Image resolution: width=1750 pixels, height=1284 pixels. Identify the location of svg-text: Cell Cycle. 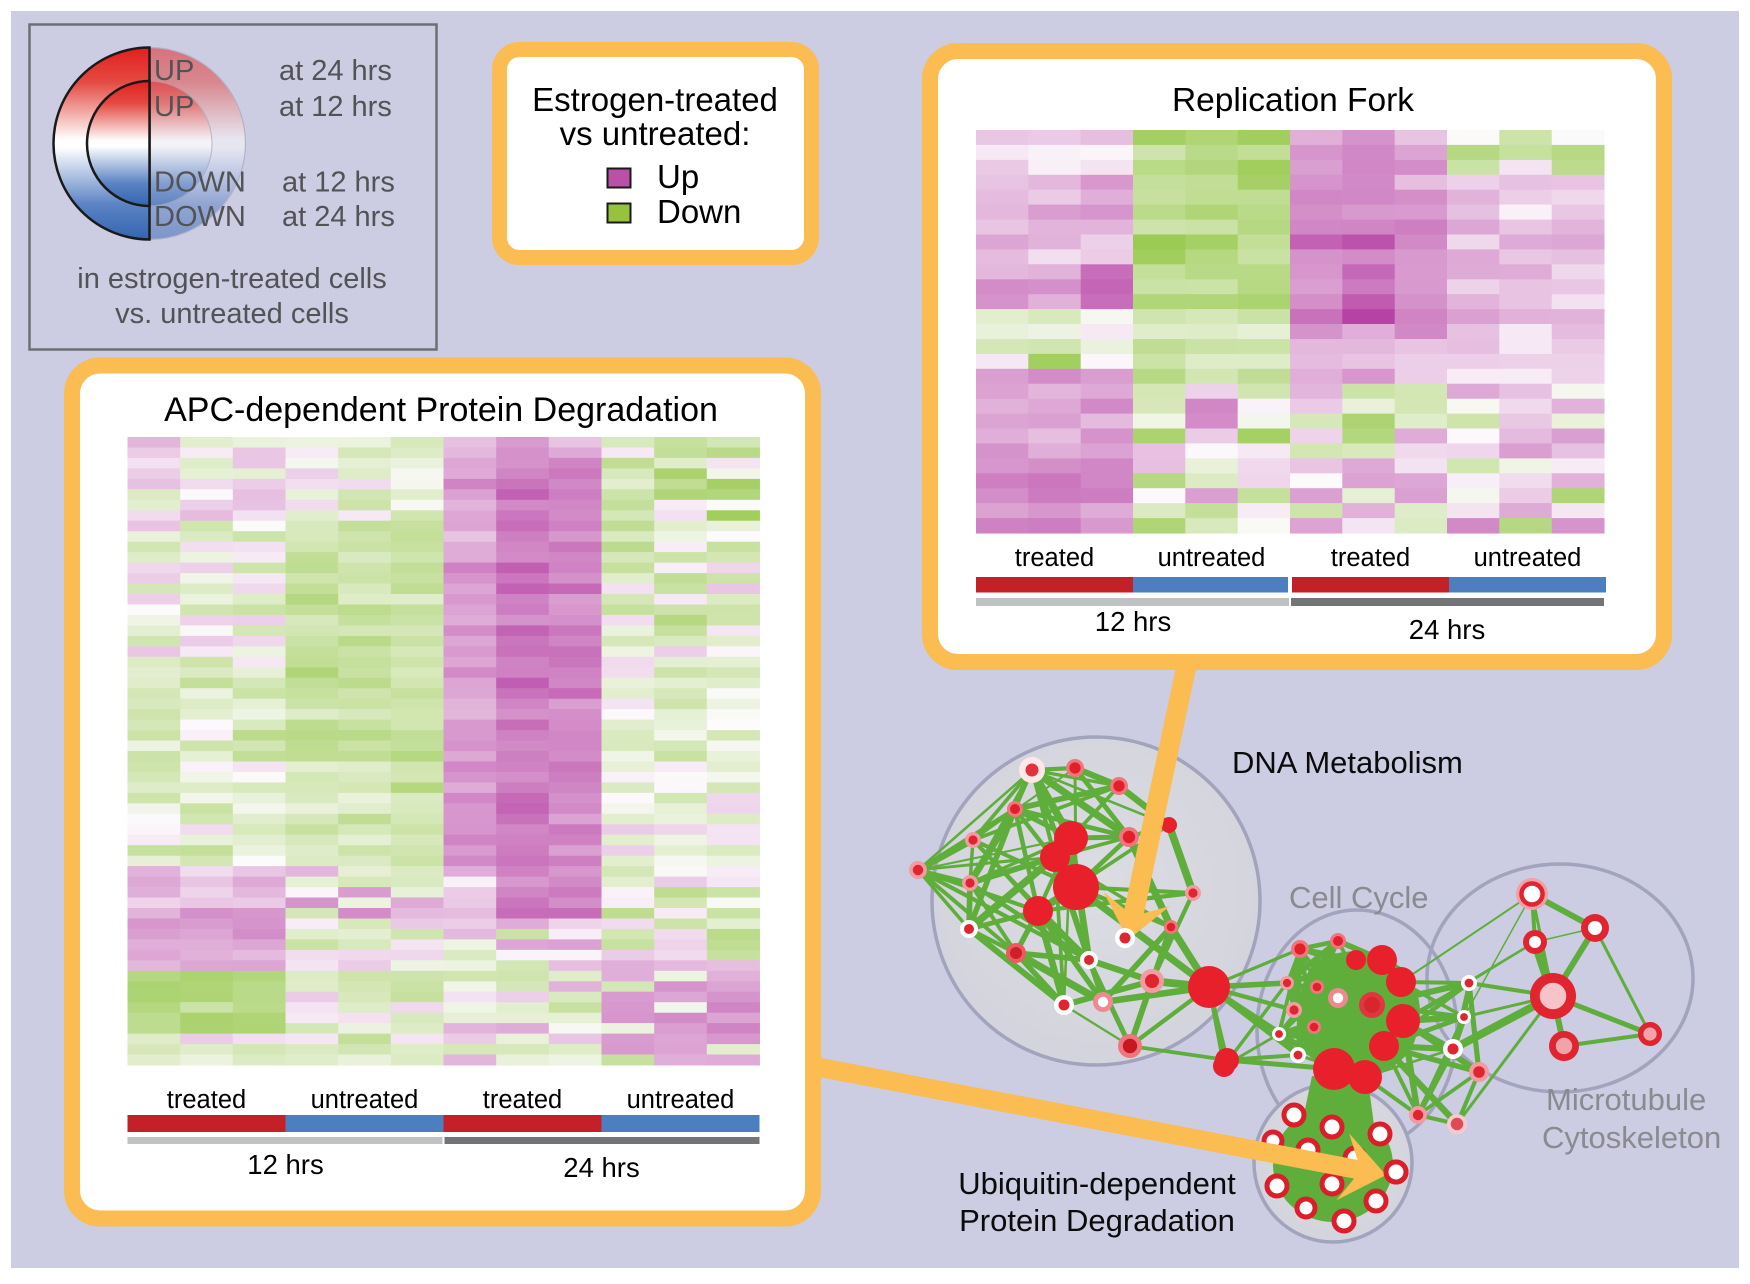
(1359, 897).